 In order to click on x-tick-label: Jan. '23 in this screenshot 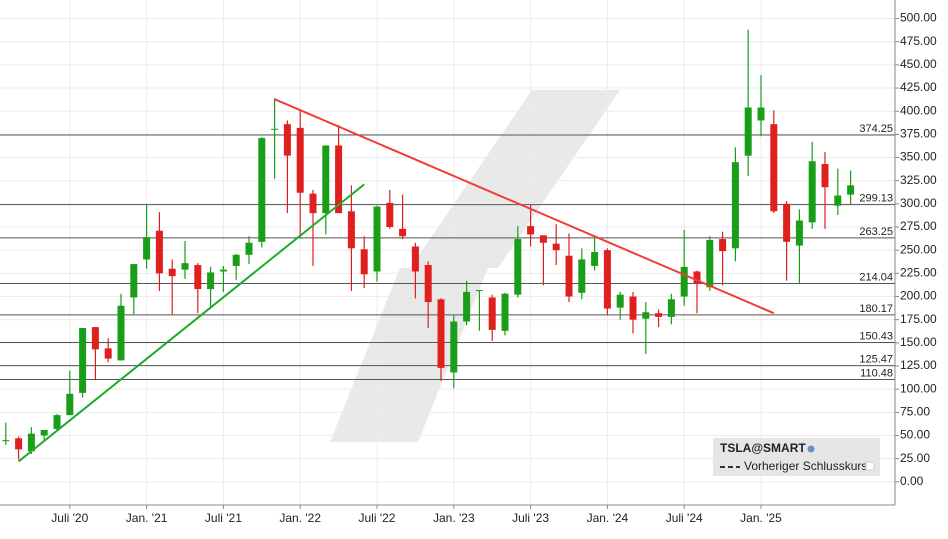, I will do `click(454, 518)`.